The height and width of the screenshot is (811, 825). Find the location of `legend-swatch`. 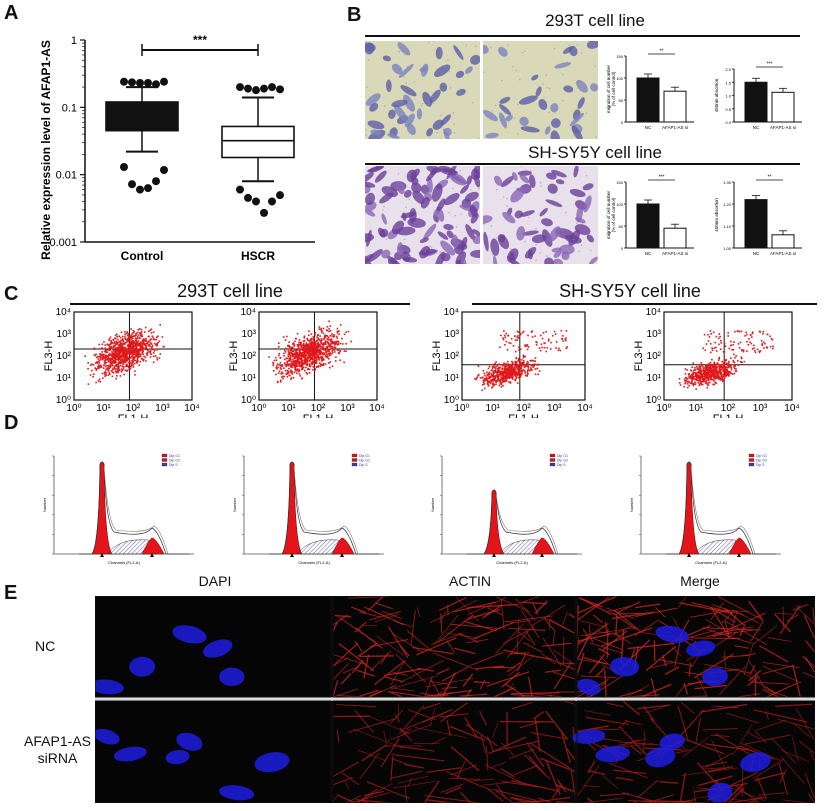

legend-swatch is located at coordinates (164, 464).